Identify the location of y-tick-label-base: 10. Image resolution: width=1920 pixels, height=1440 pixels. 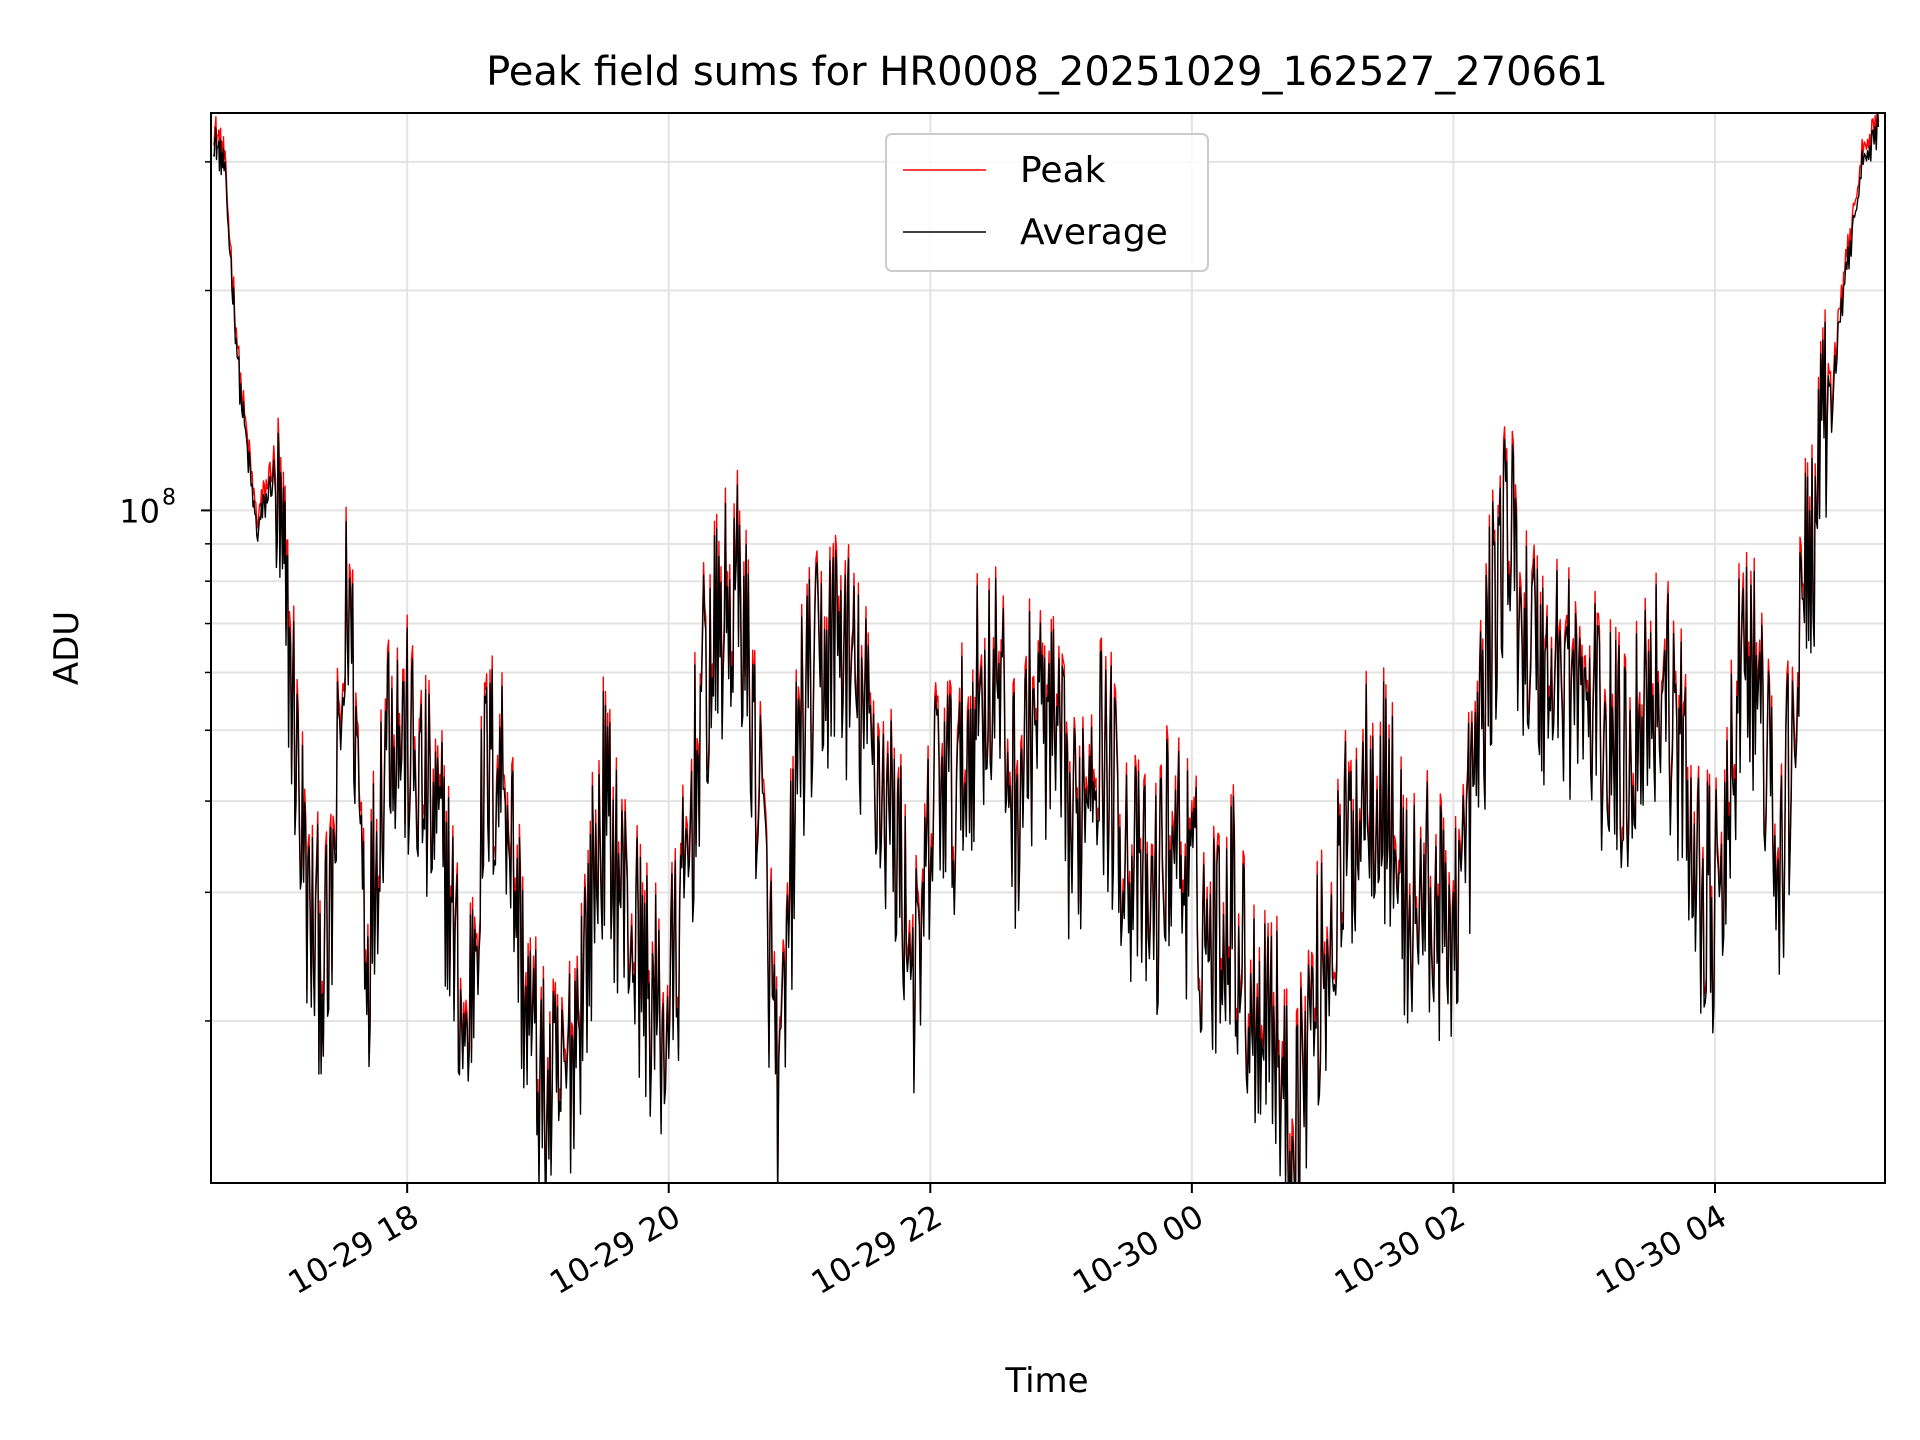
(139, 511).